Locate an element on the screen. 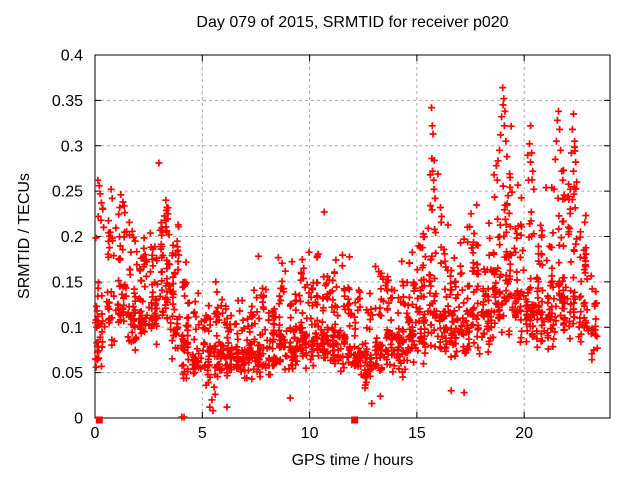 The image size is (640, 480). y-tick-label: 0.2 is located at coordinates (72, 237).